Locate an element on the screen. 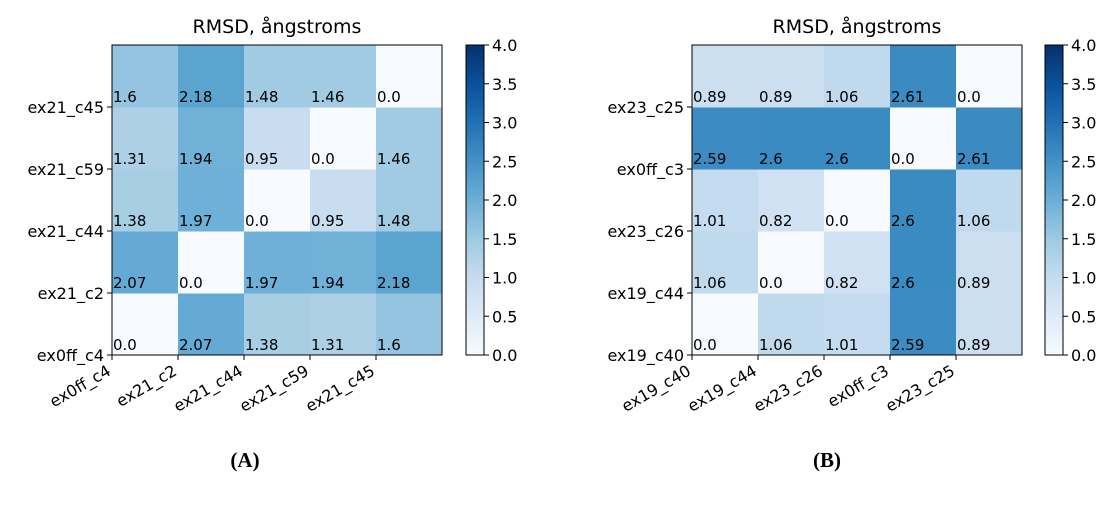 The width and height of the screenshot is (1101, 509). colorbar-a is located at coordinates (475, 200).